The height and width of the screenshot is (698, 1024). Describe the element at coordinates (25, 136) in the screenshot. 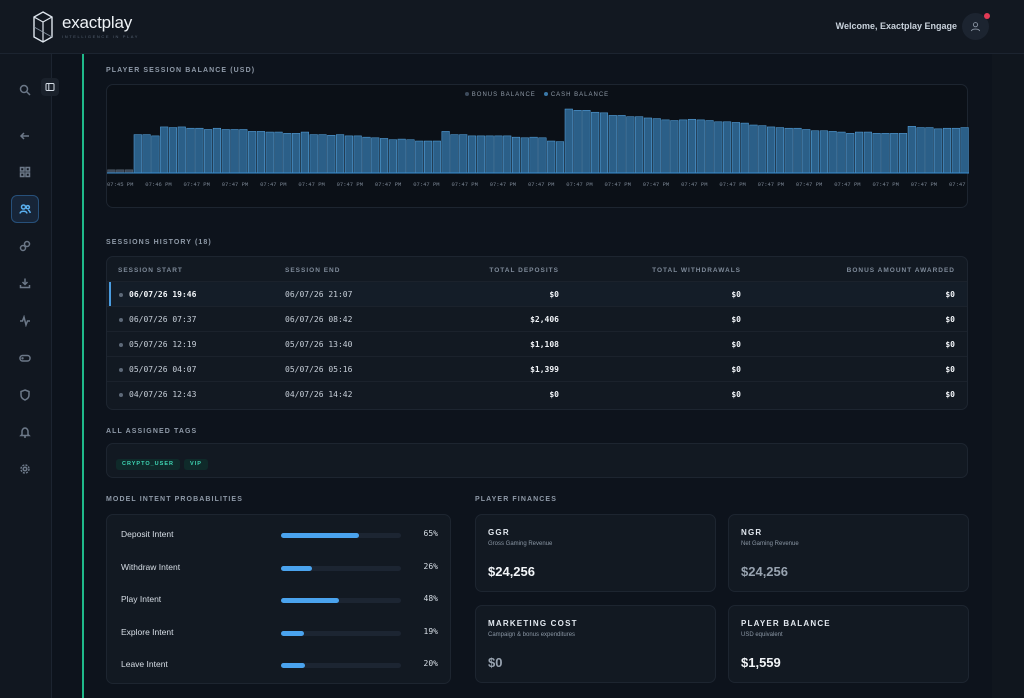

I see `back-arrow-icon` at that location.